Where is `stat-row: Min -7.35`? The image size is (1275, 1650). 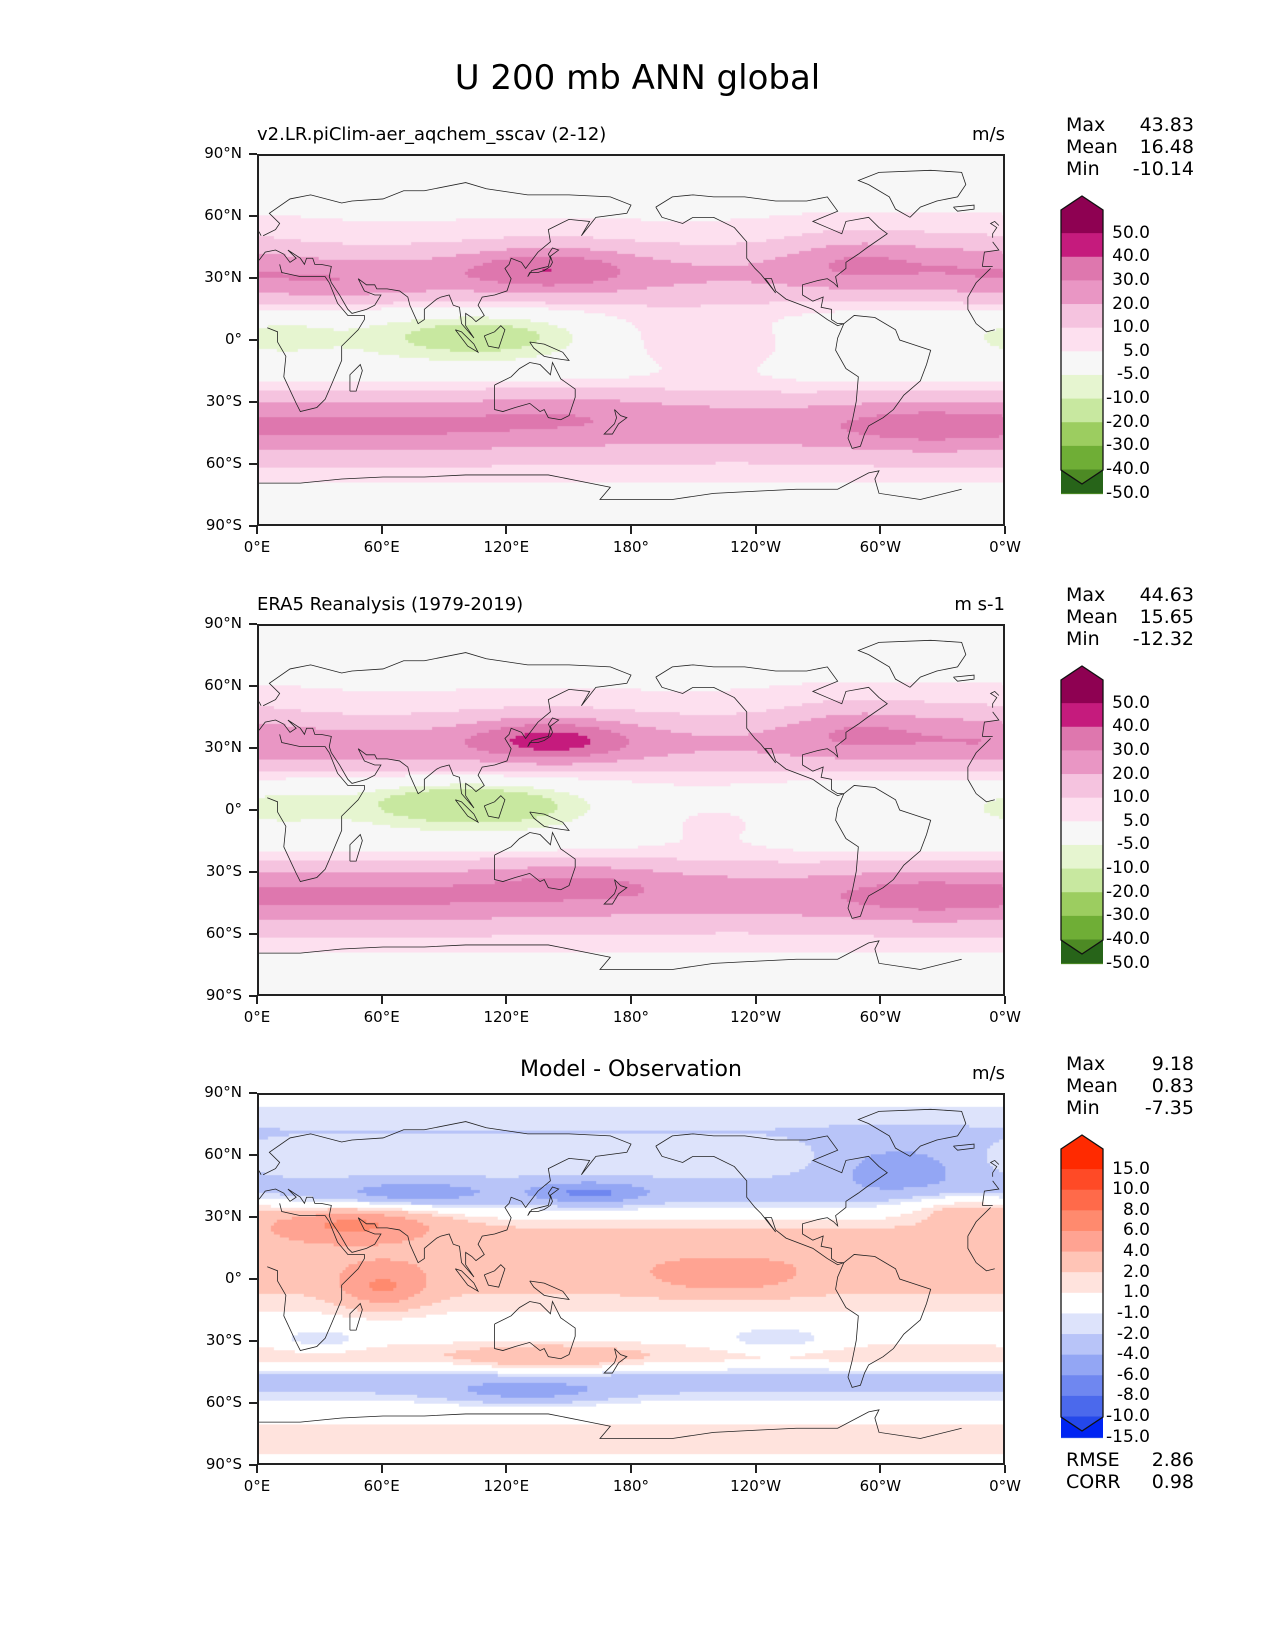
stat-row: Min -7.35 is located at coordinates (1130, 1108).